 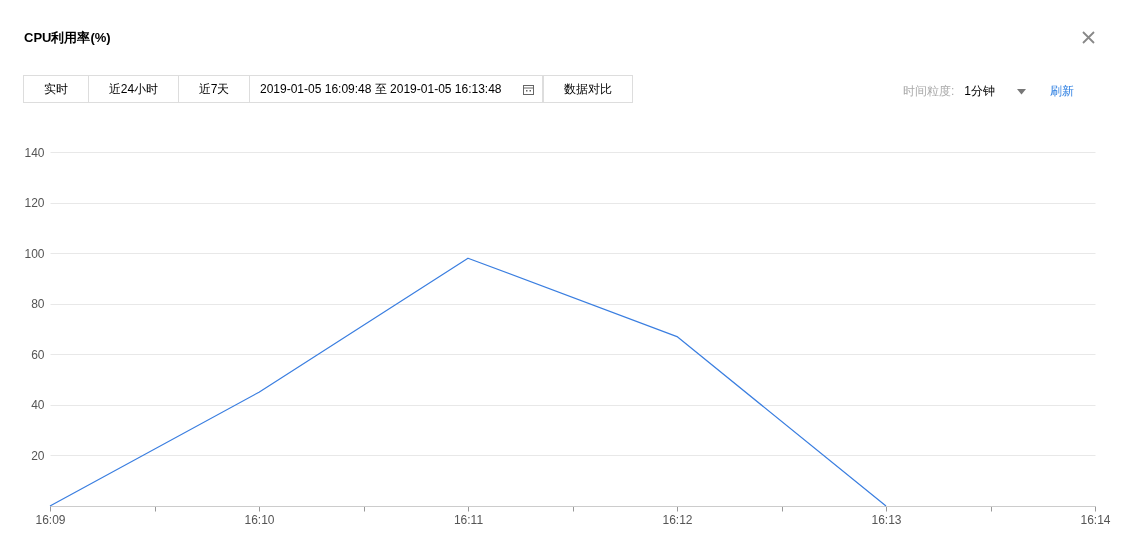 What do you see at coordinates (381, 89) in the screenshot?
I see `text: 2019-01-05 16:09:48 至 2019-01-05 16:13:48` at bounding box center [381, 89].